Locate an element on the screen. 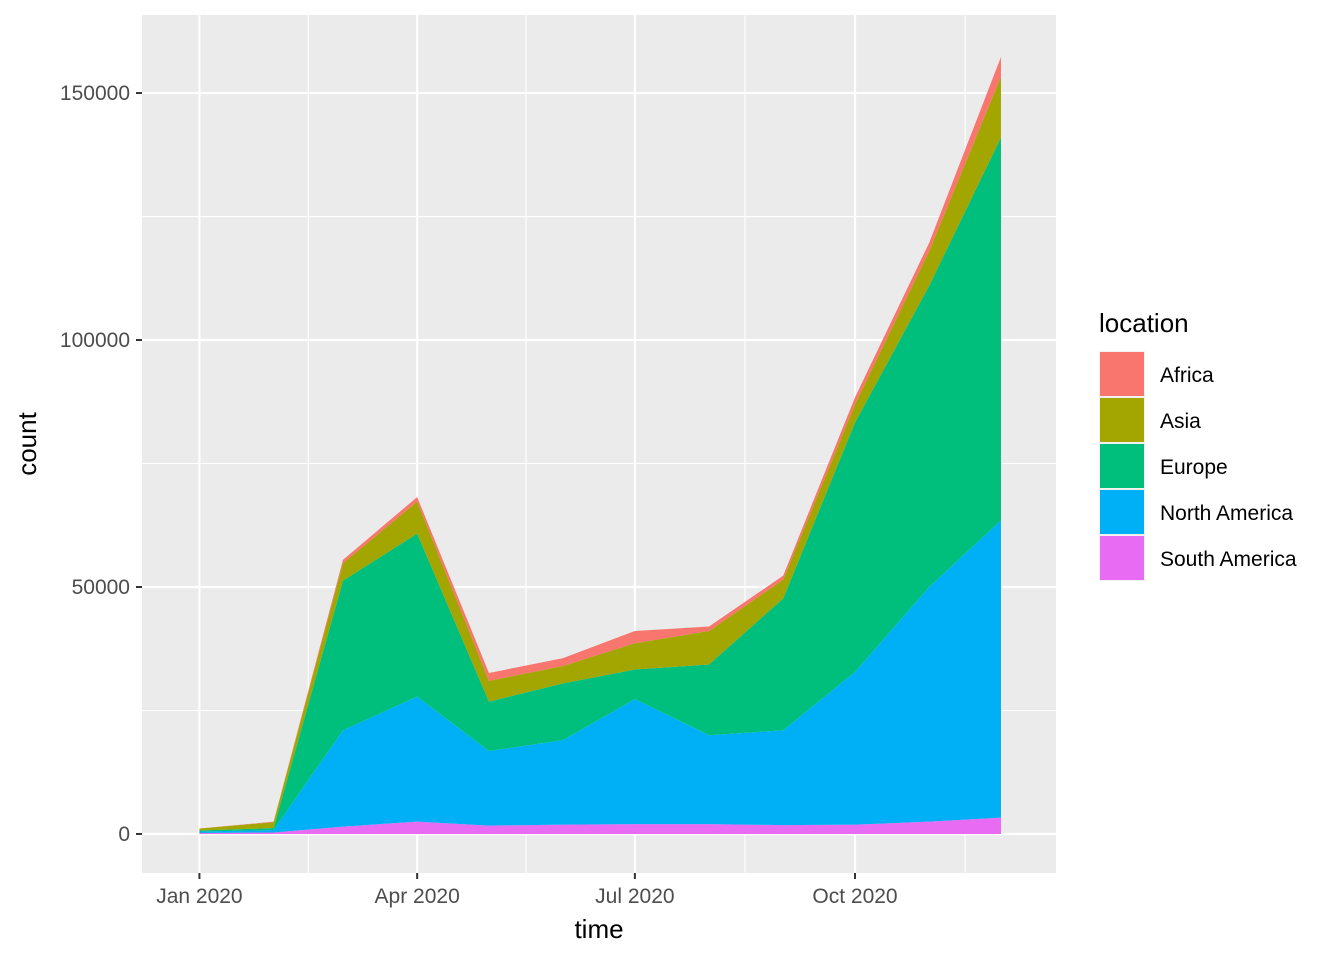 This screenshot has width=1344, height=960. legend-label-north-america: North America is located at coordinates (1226, 513).